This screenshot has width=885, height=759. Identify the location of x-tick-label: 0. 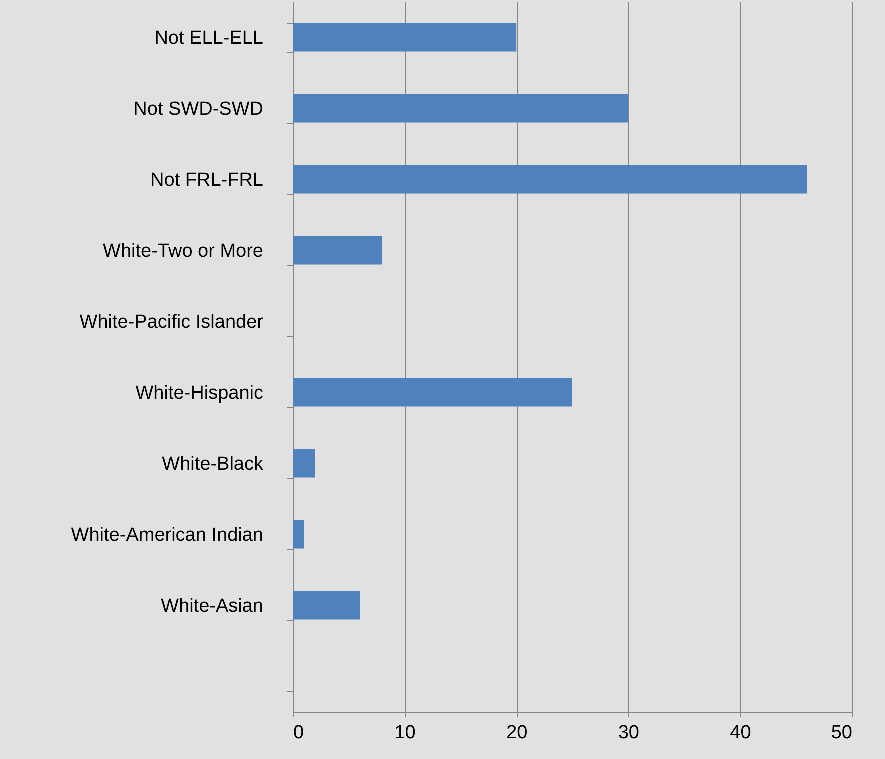
(299, 733).